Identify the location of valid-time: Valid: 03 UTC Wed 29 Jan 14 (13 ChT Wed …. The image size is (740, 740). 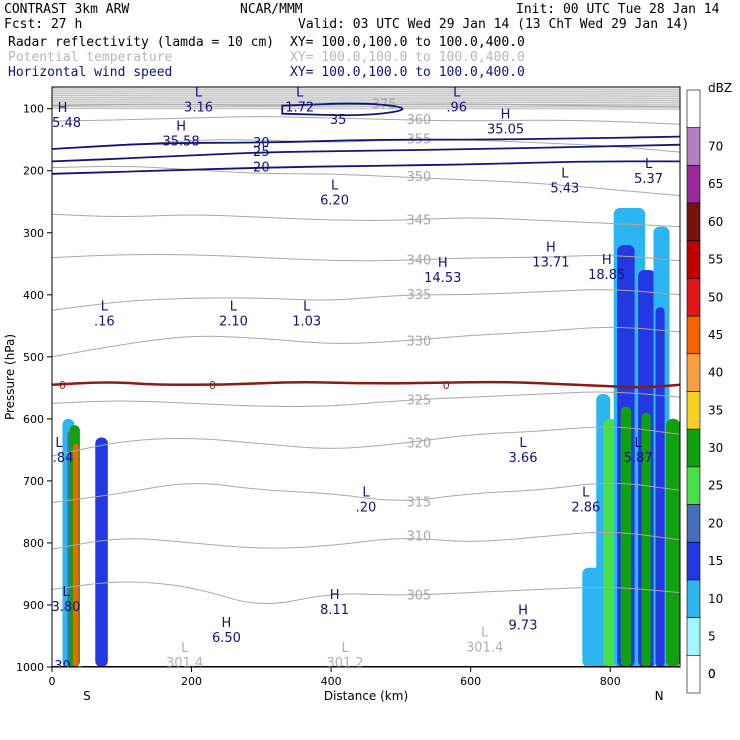
(494, 24).